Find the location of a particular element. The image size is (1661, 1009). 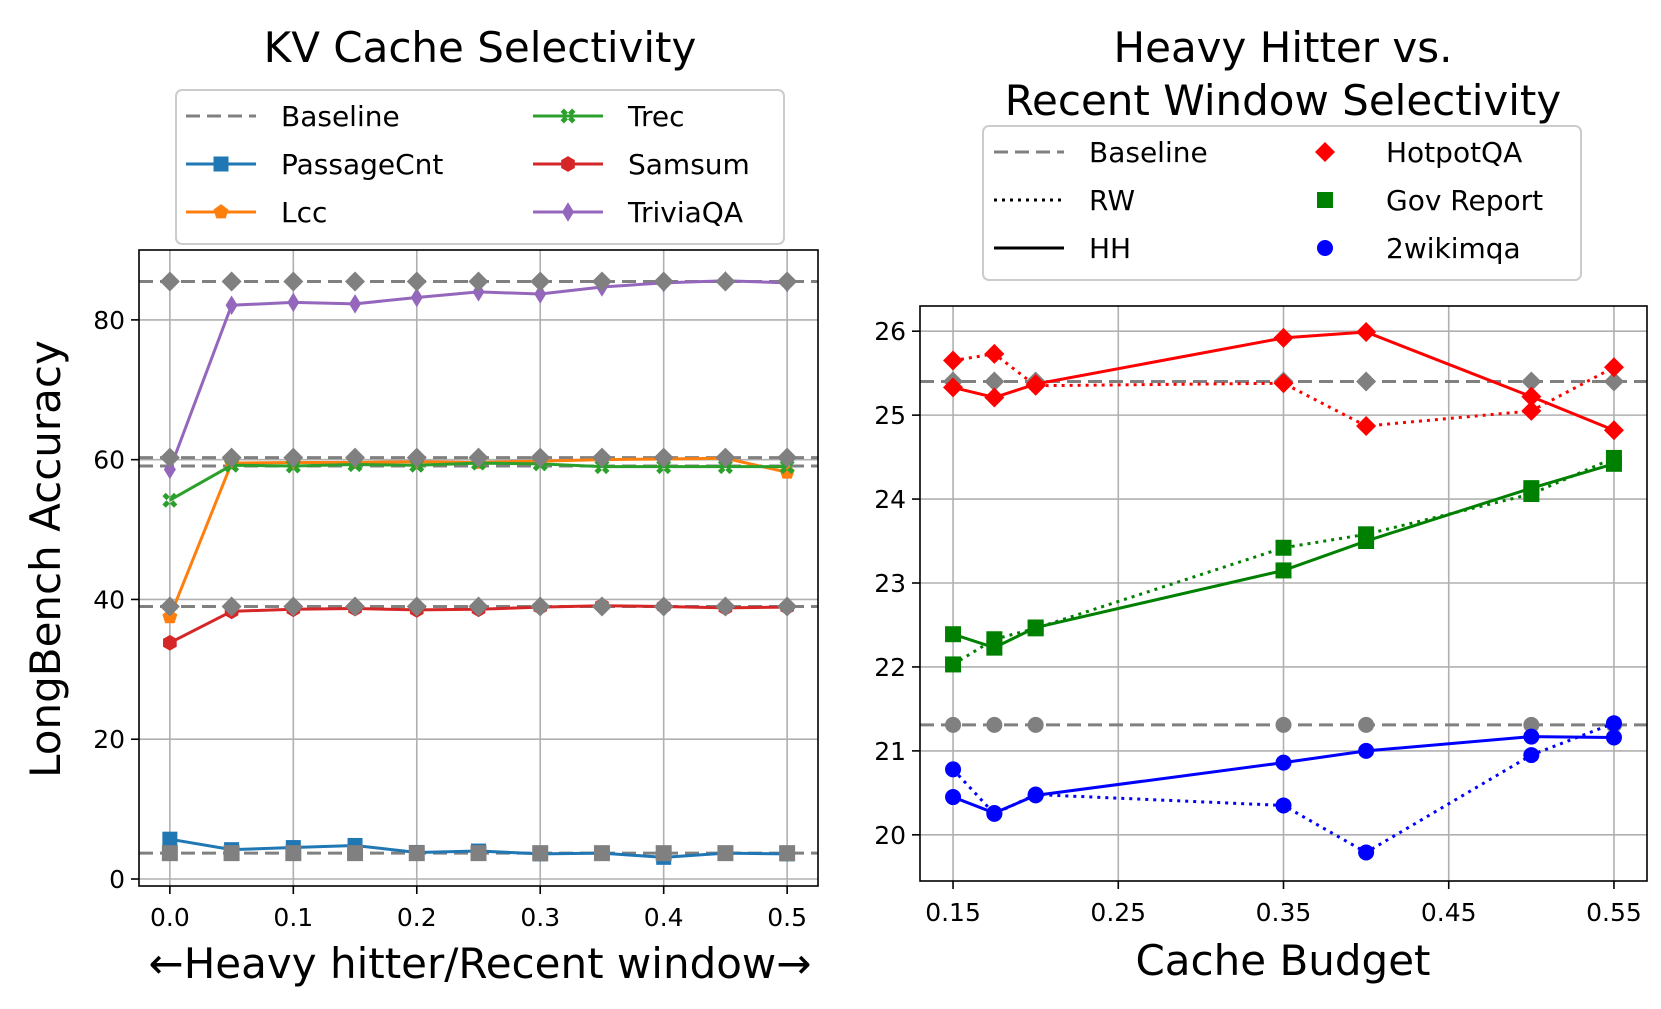

right-xtick-label-1: 0.25 is located at coordinates (1118, 912).